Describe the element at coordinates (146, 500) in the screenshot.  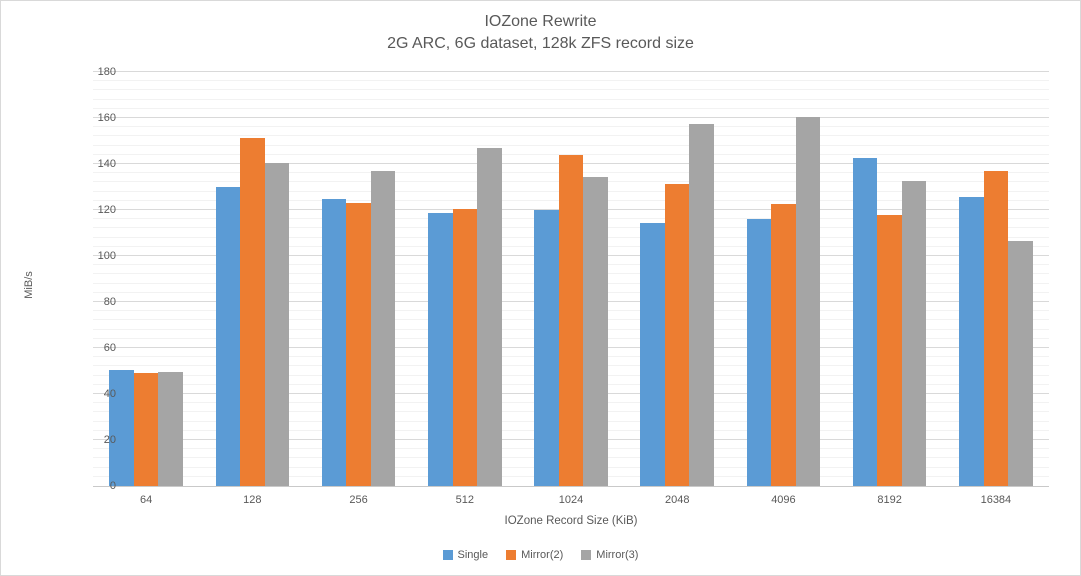
I see `x-category-label: 64` at that location.